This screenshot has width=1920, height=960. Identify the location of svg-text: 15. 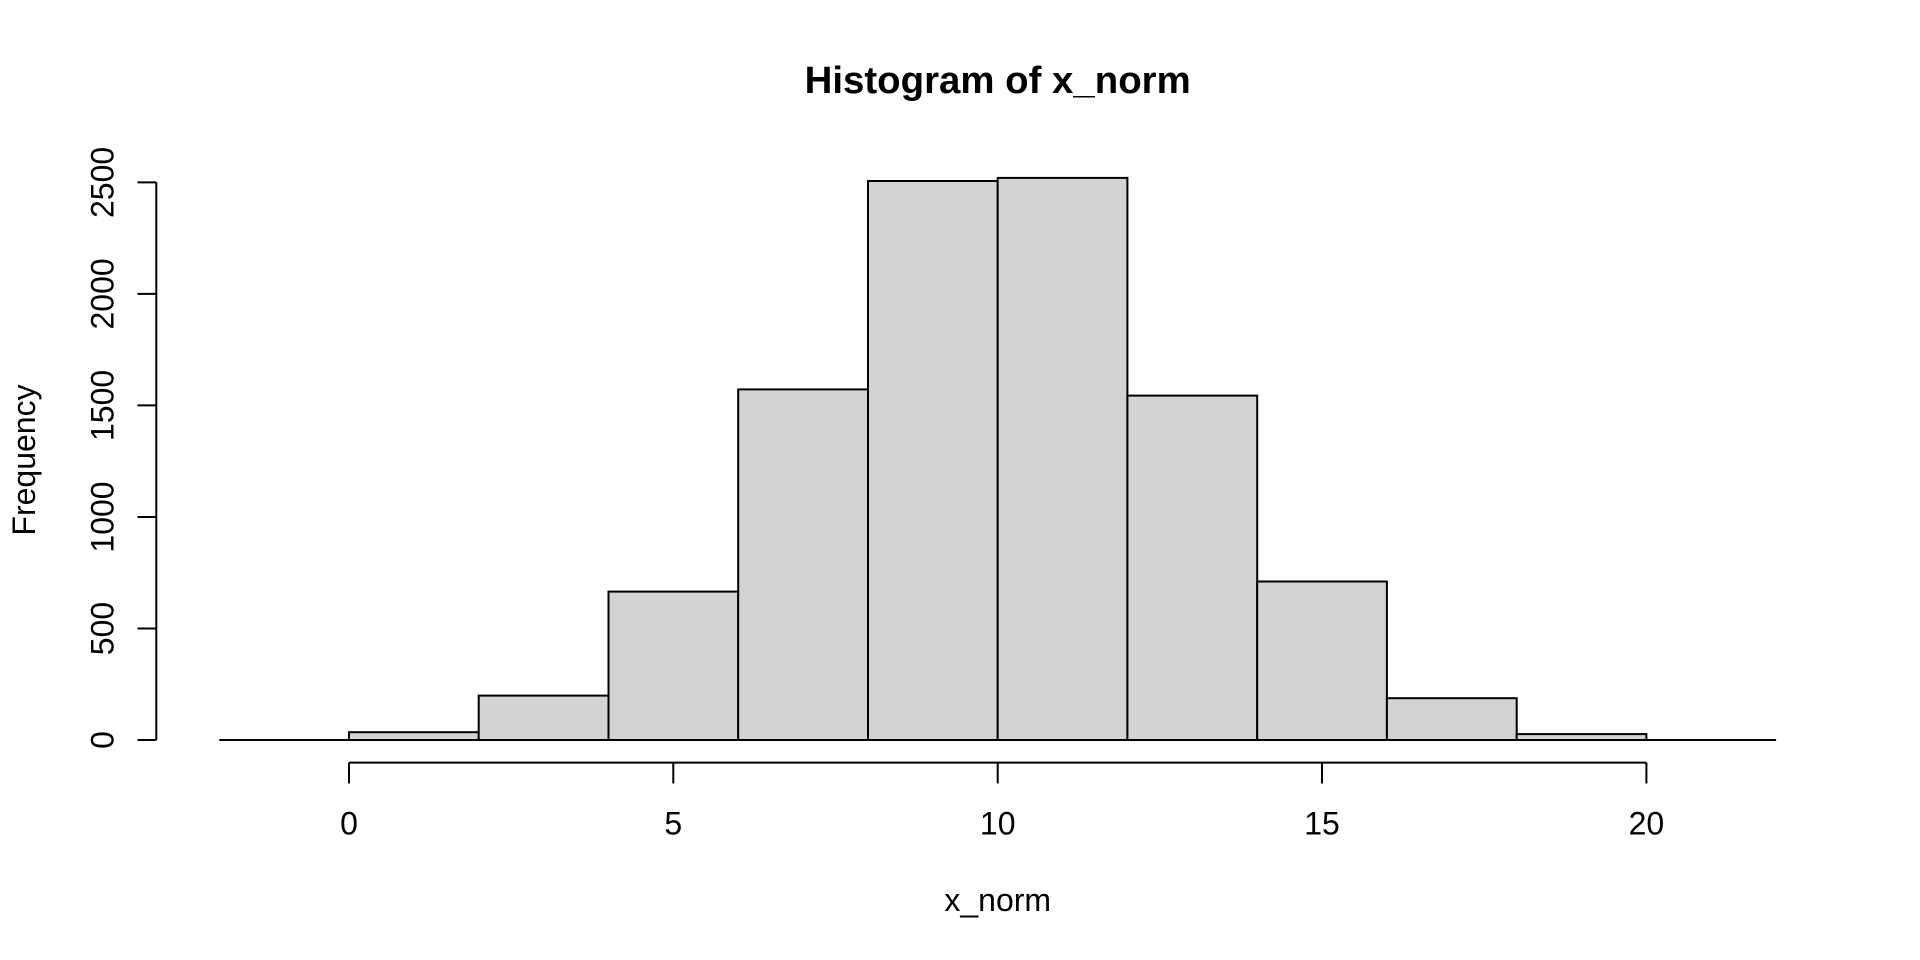
(1322, 824).